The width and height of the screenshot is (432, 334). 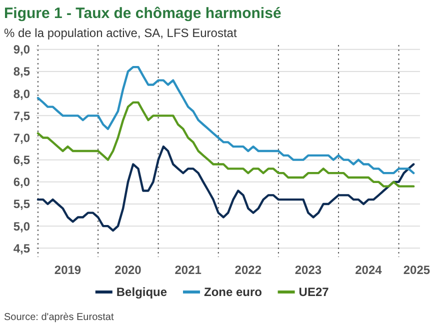 I want to click on y-tick-label: 8,0, so click(x=21, y=93).